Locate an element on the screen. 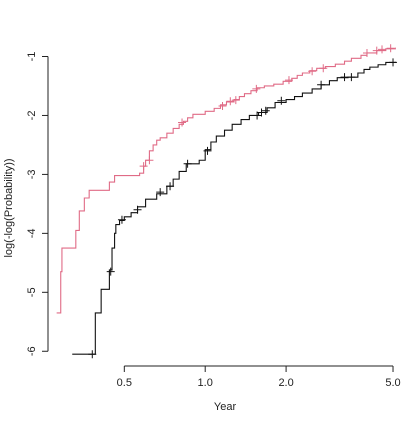 This screenshot has height=422, width=402. y-tick-label: -2 is located at coordinates (32, 116).